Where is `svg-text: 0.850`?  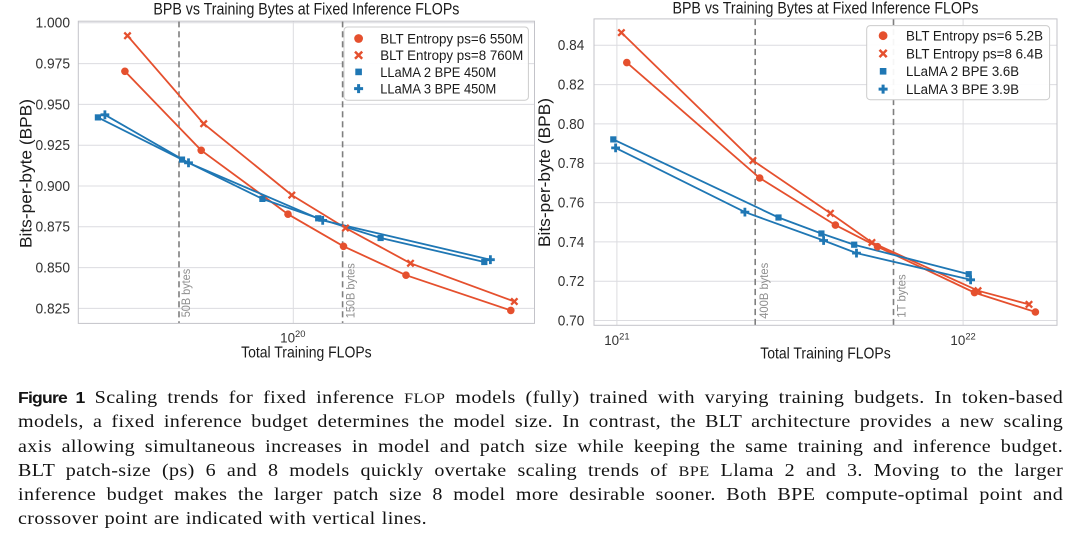 svg-text: 0.850 is located at coordinates (53, 269).